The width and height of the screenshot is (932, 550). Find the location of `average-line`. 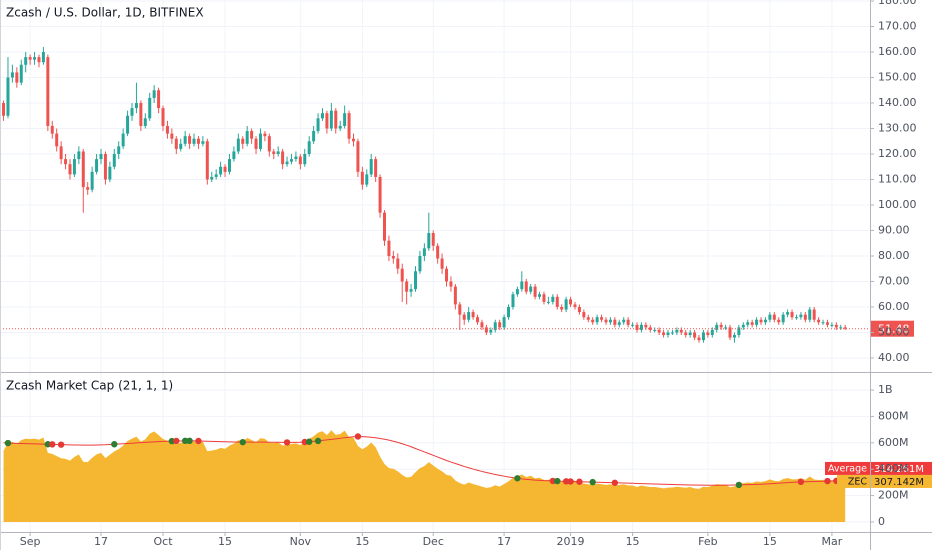

average-line is located at coordinates (424, 460).